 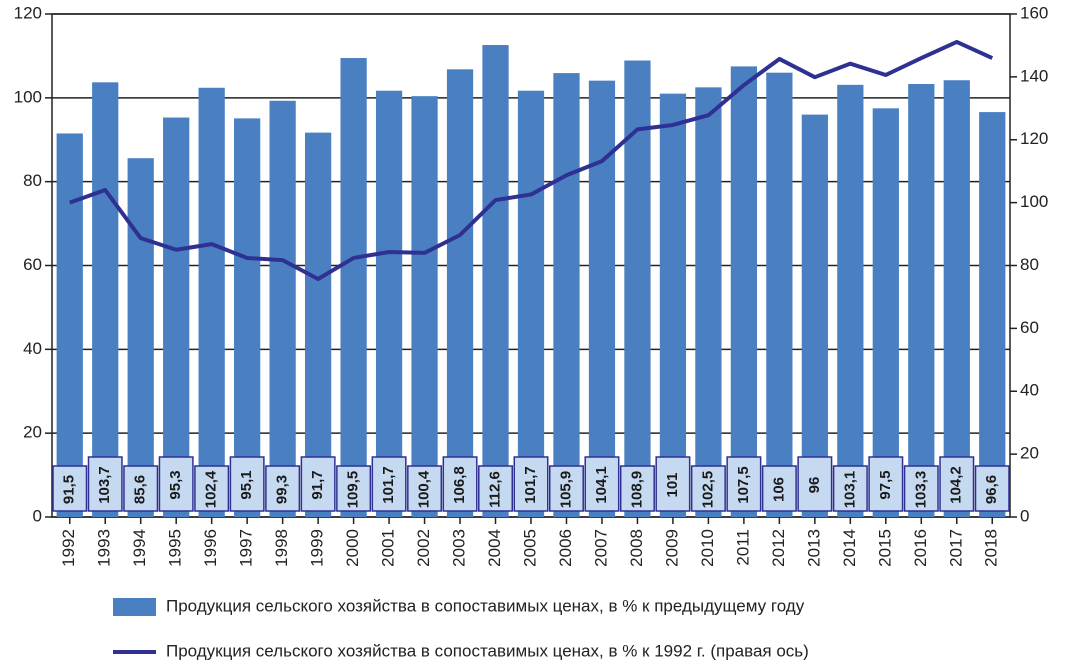 What do you see at coordinates (32, 348) in the screenshot?
I see `y-tick-label: 40` at bounding box center [32, 348].